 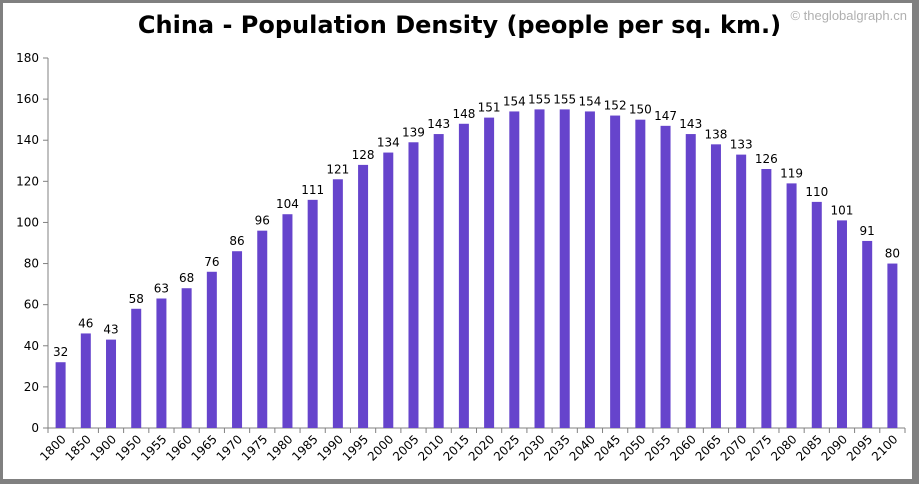 What do you see at coordinates (52, 447) in the screenshot?
I see `x-tick-label: 1800` at bounding box center [52, 447].